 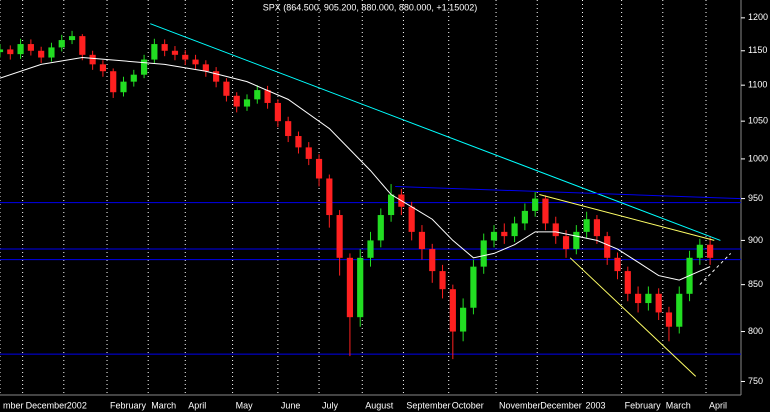 What do you see at coordinates (755, 240) in the screenshot?
I see `y-tick-label: 900` at bounding box center [755, 240].